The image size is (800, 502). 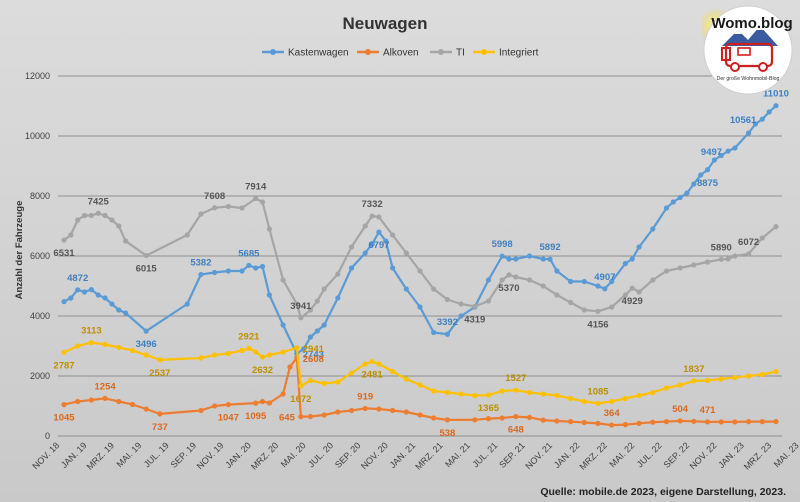 I want to click on legend-label: Integriert, so click(x=519, y=53).